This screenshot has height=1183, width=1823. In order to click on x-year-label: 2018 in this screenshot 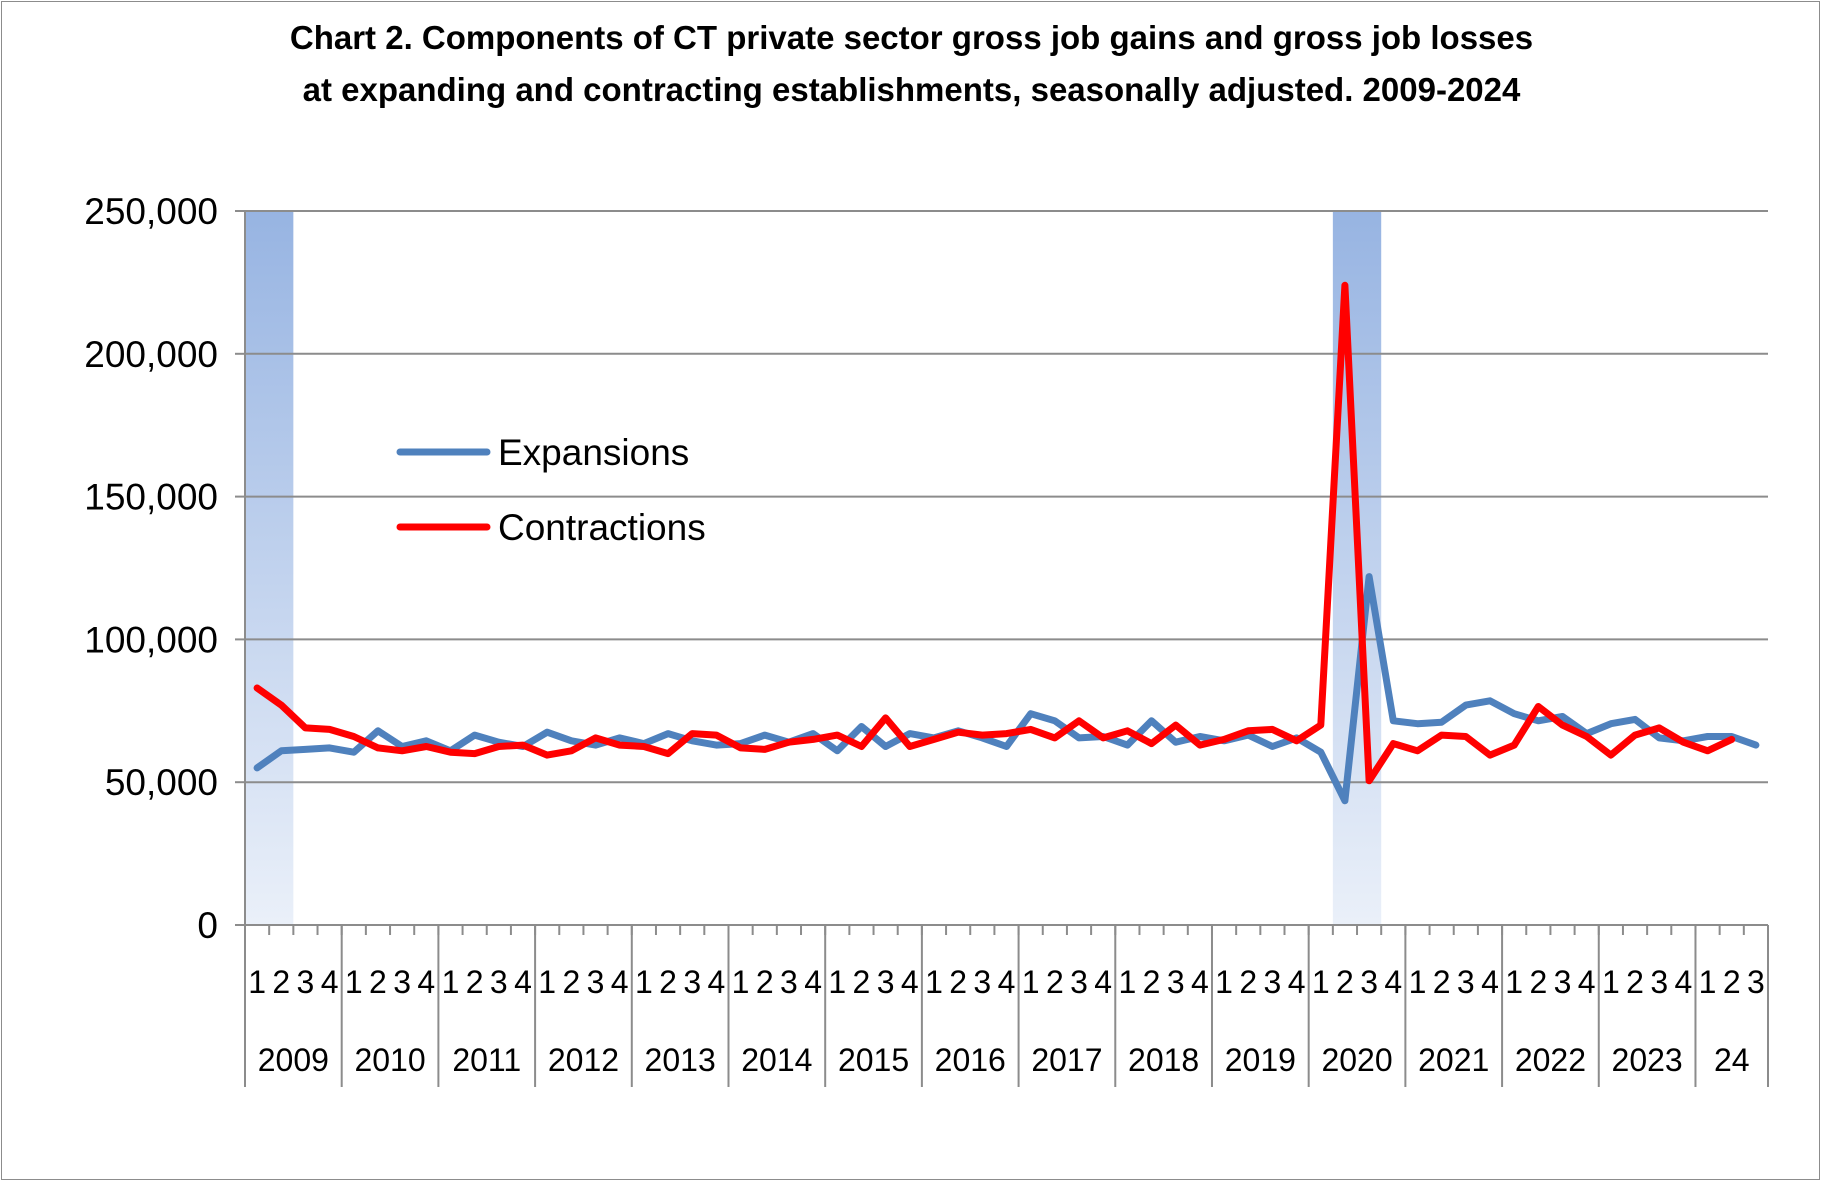, I will do `click(1163, 1060)`.